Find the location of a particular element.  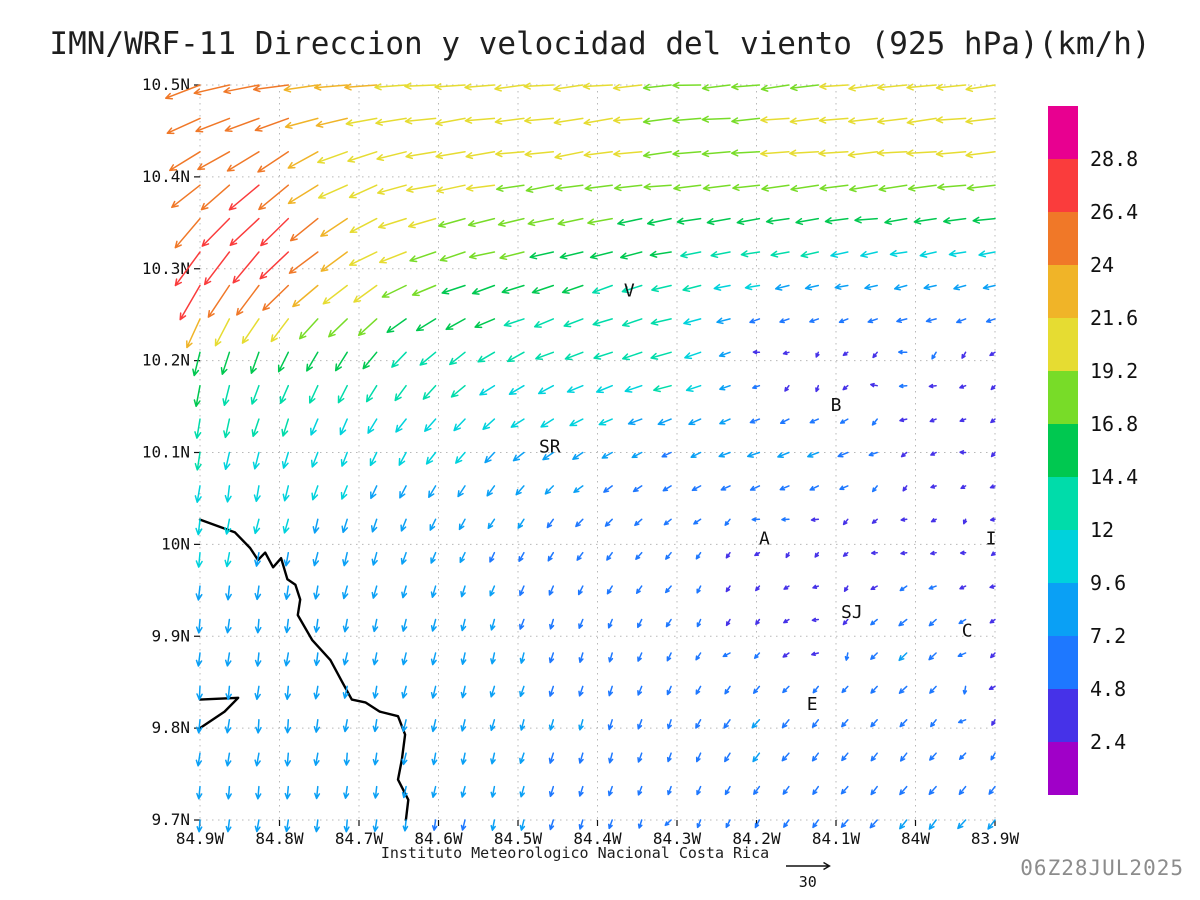

x-tick-label: 84.3W is located at coordinates (677, 838).